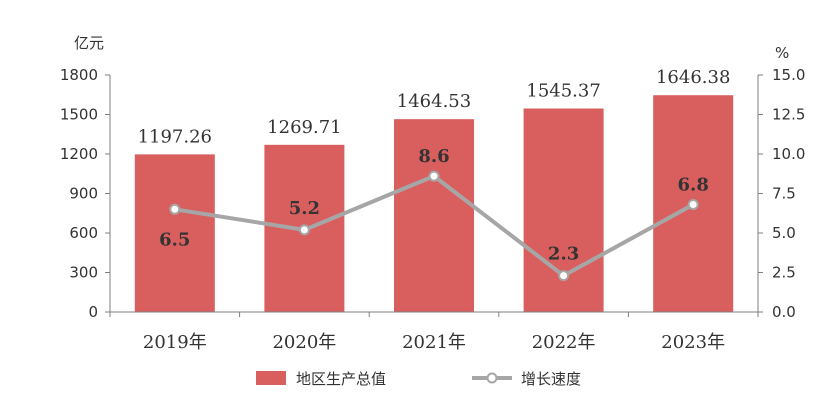 This screenshot has height=411, width=831. Describe the element at coordinates (782, 53) in the screenshot. I see `right-axis-unit: %` at that location.